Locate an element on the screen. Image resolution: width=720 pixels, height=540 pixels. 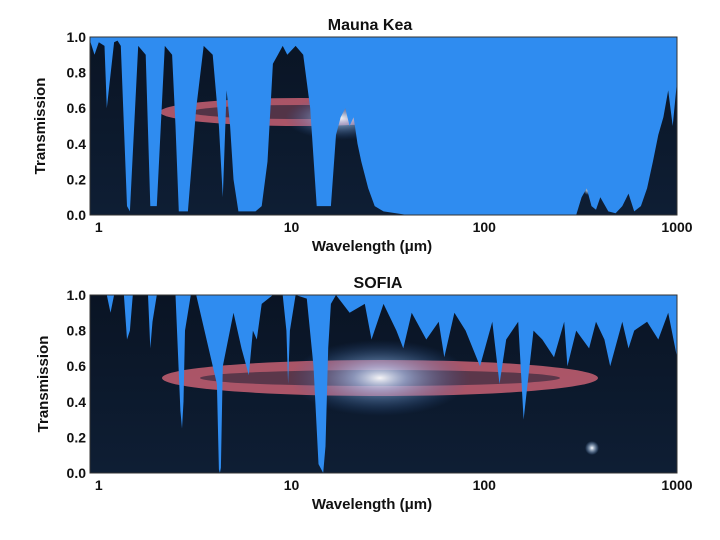
chart-title: SOFIA is located at coordinates (378, 283).